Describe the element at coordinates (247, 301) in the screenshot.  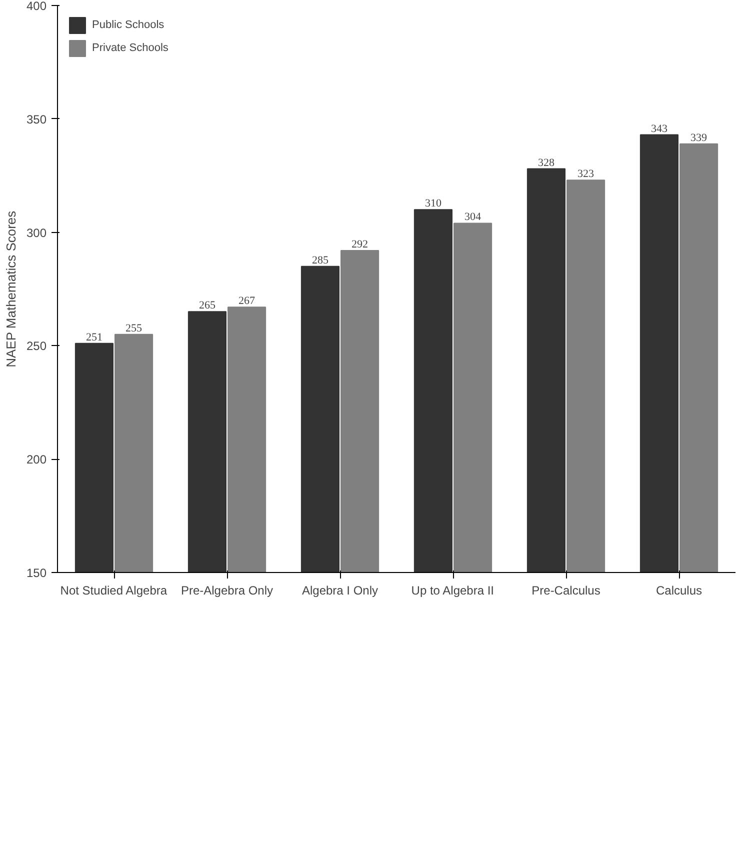
I see `data-label: 267` at that location.